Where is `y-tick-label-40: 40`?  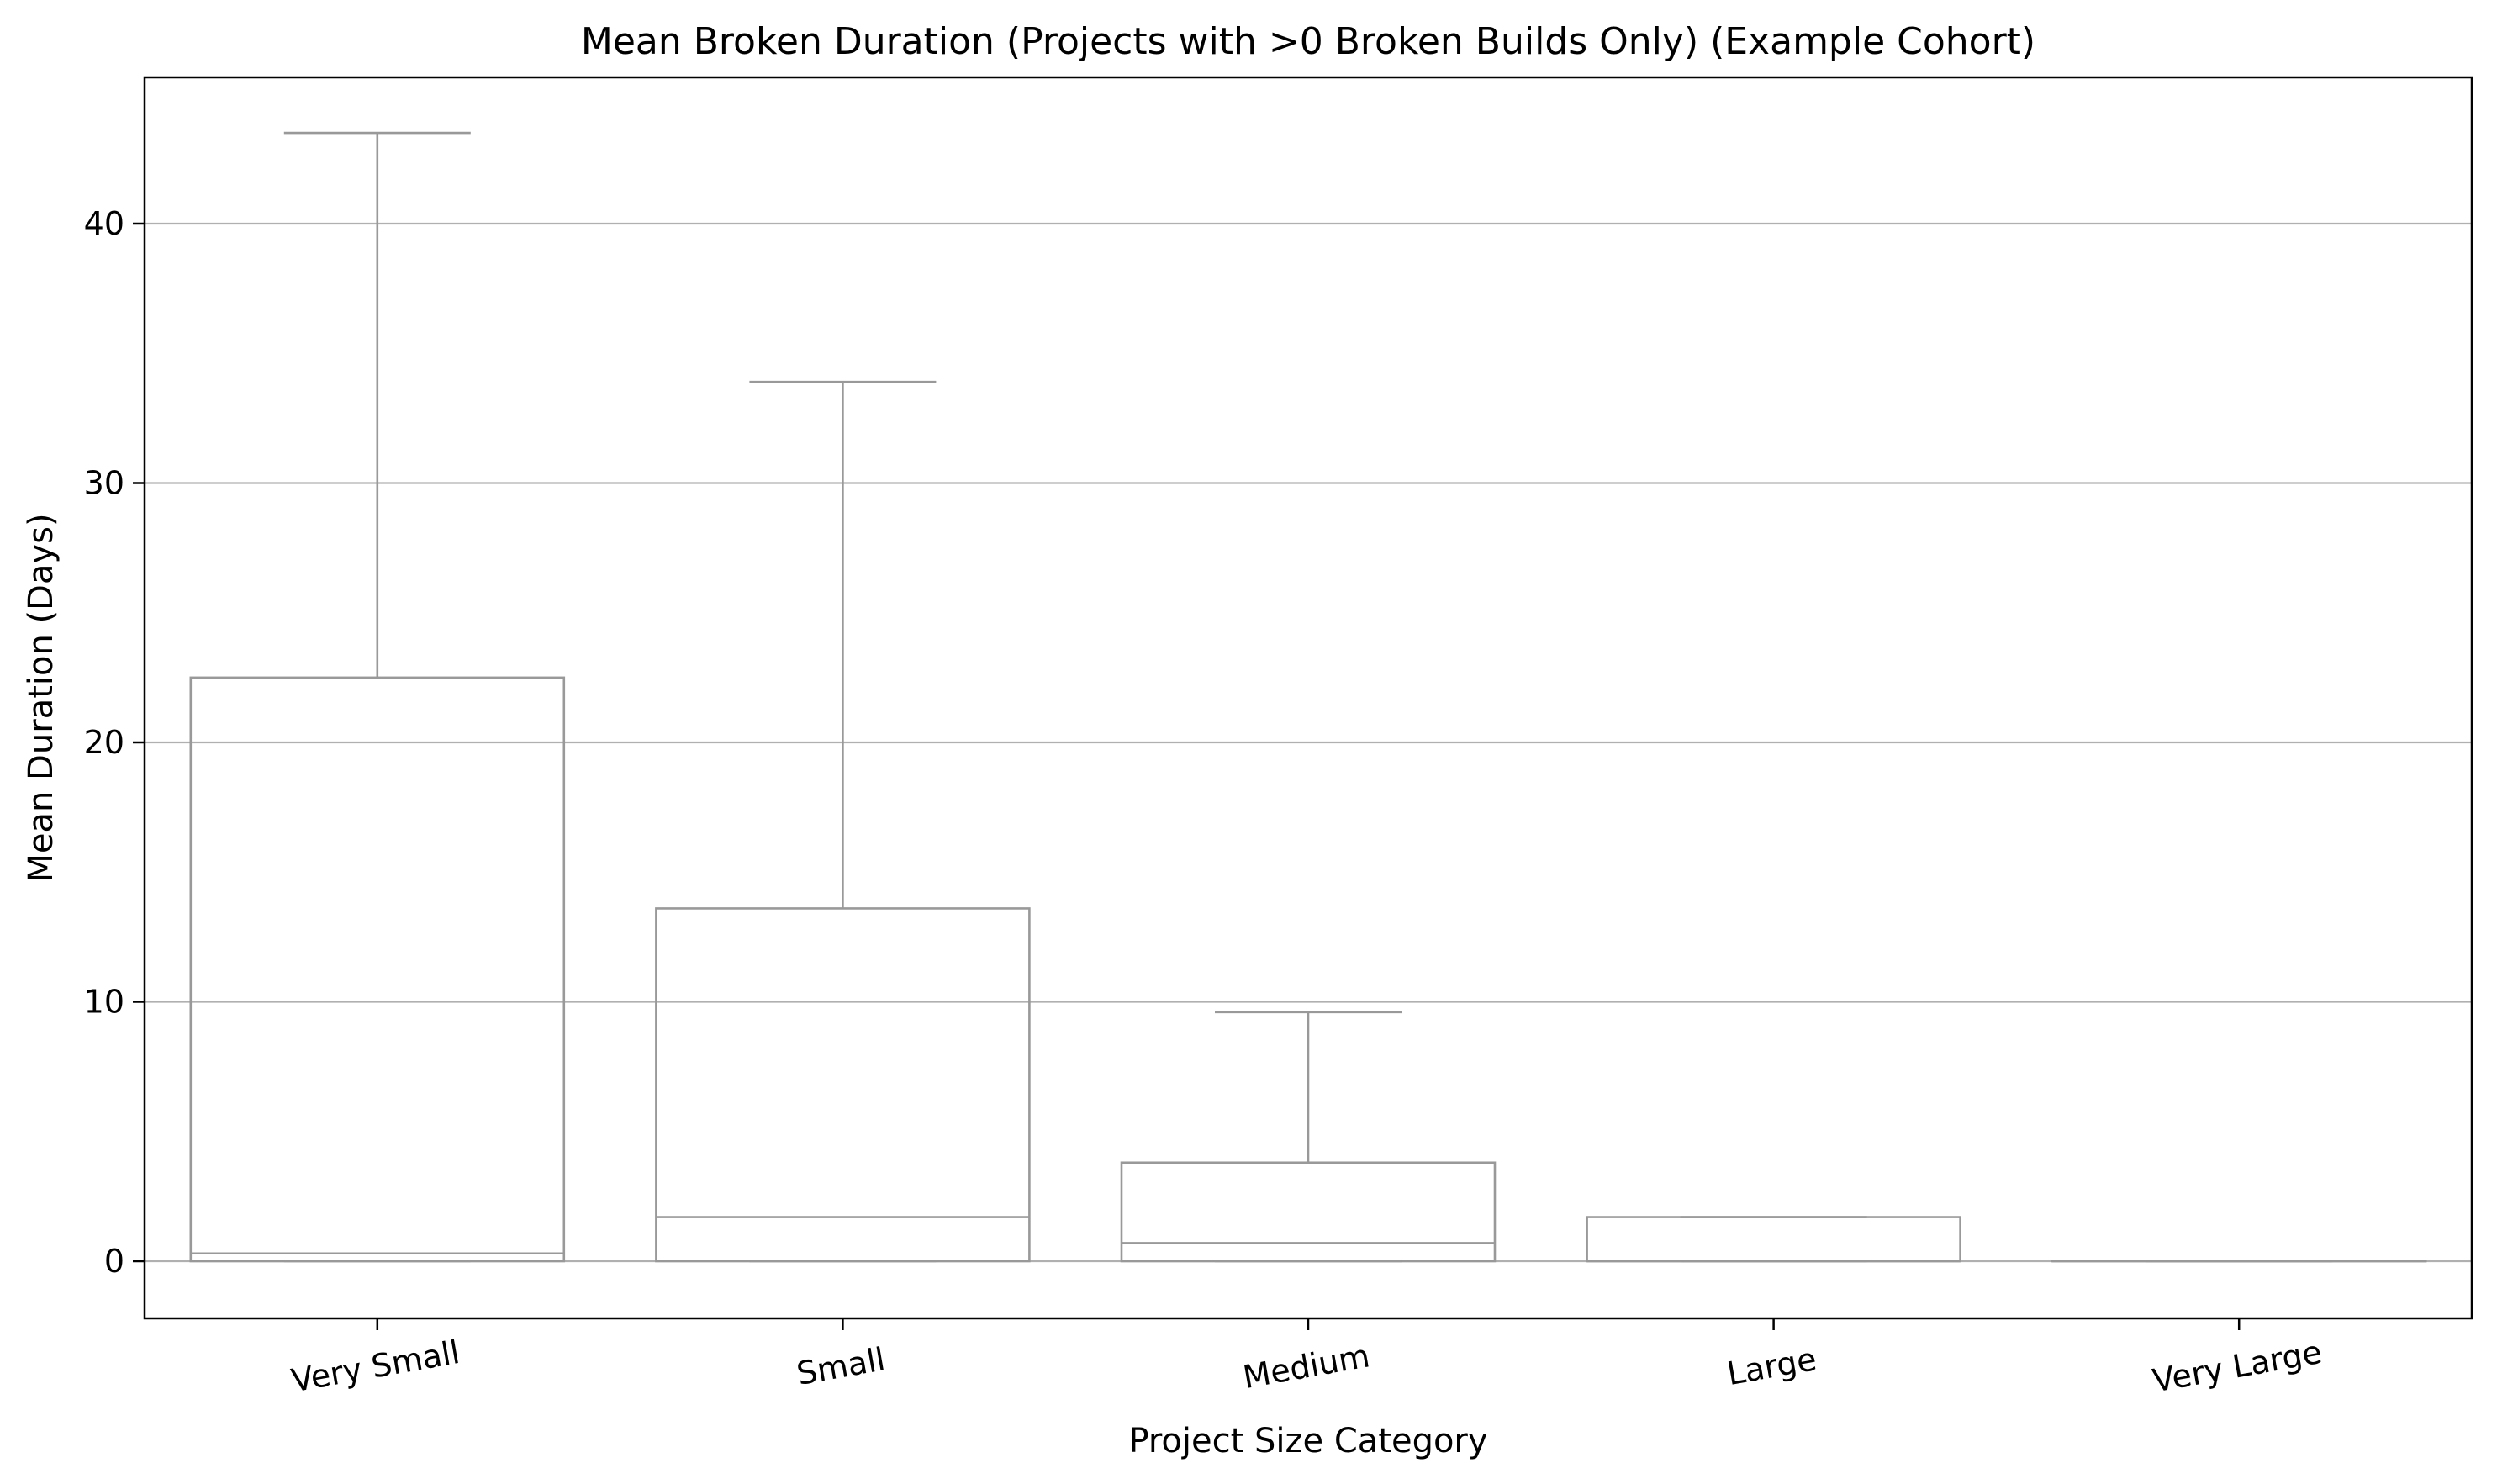 y-tick-label-40: 40 is located at coordinates (104, 223).